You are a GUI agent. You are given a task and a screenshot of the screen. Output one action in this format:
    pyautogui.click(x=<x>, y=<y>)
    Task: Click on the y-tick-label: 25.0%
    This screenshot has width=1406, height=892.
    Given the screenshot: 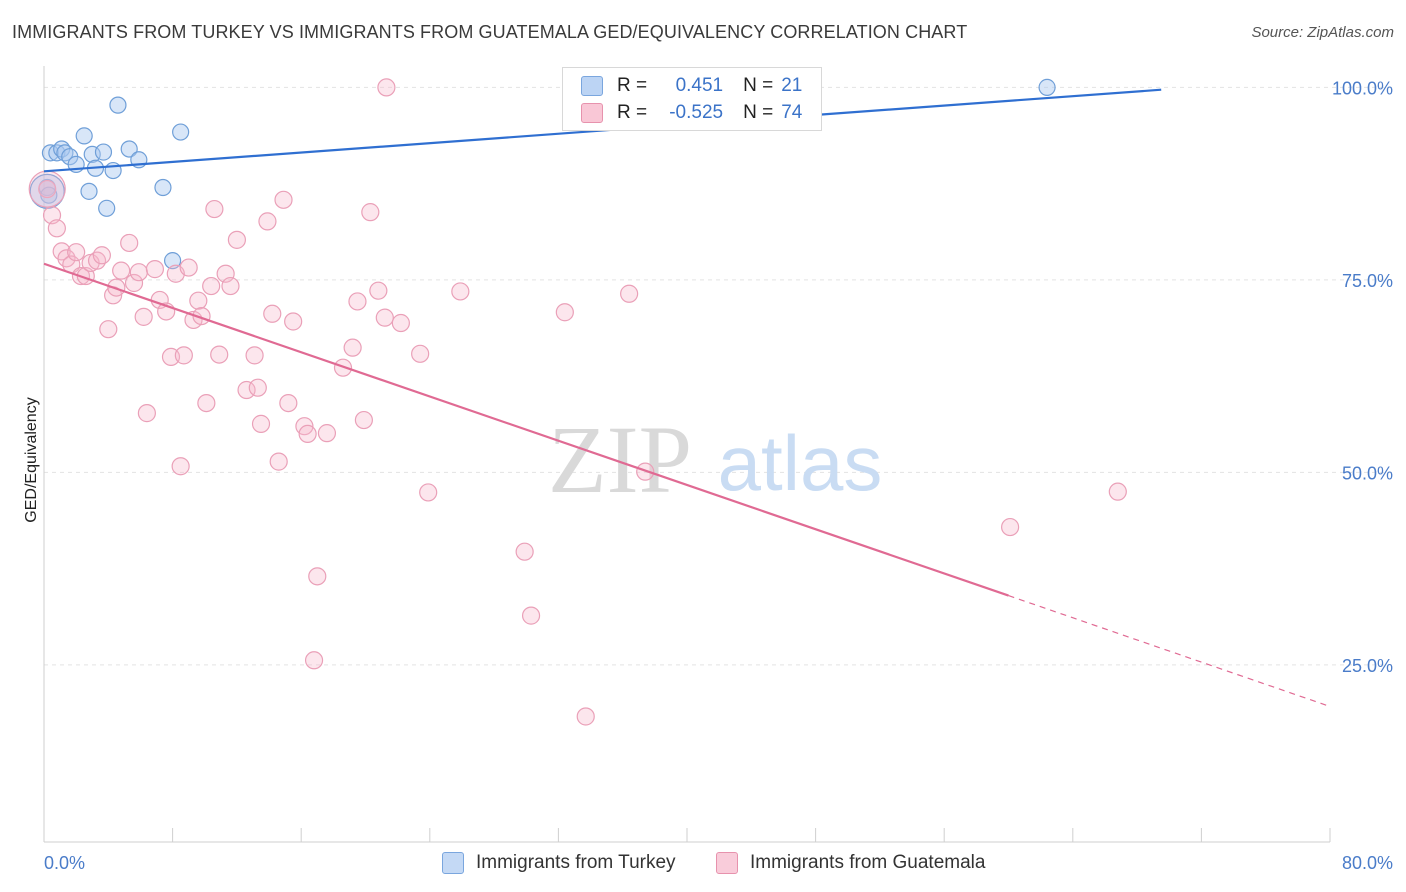 What is the action you would take?
    pyautogui.click(x=1367, y=666)
    